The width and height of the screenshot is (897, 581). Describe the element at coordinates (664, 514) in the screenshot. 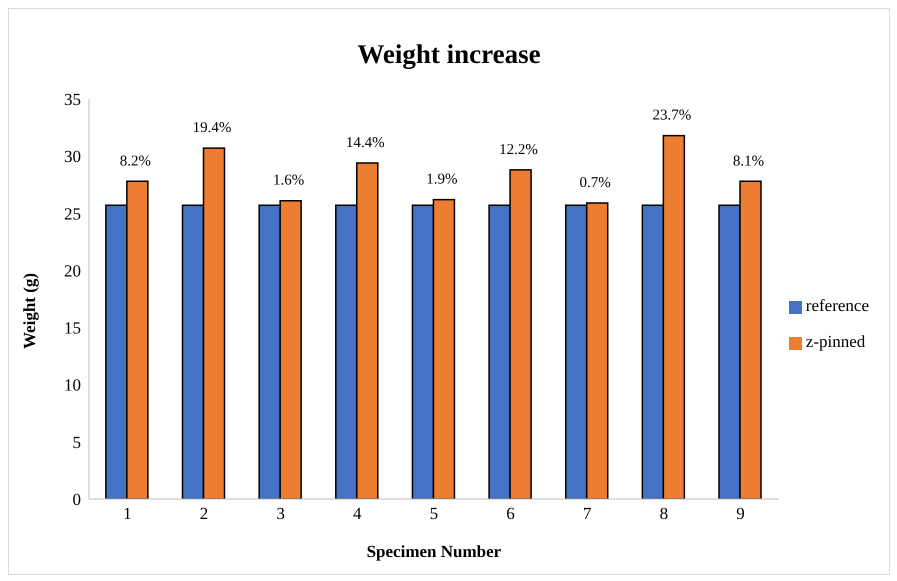

I see `x-tick-label: 8` at that location.